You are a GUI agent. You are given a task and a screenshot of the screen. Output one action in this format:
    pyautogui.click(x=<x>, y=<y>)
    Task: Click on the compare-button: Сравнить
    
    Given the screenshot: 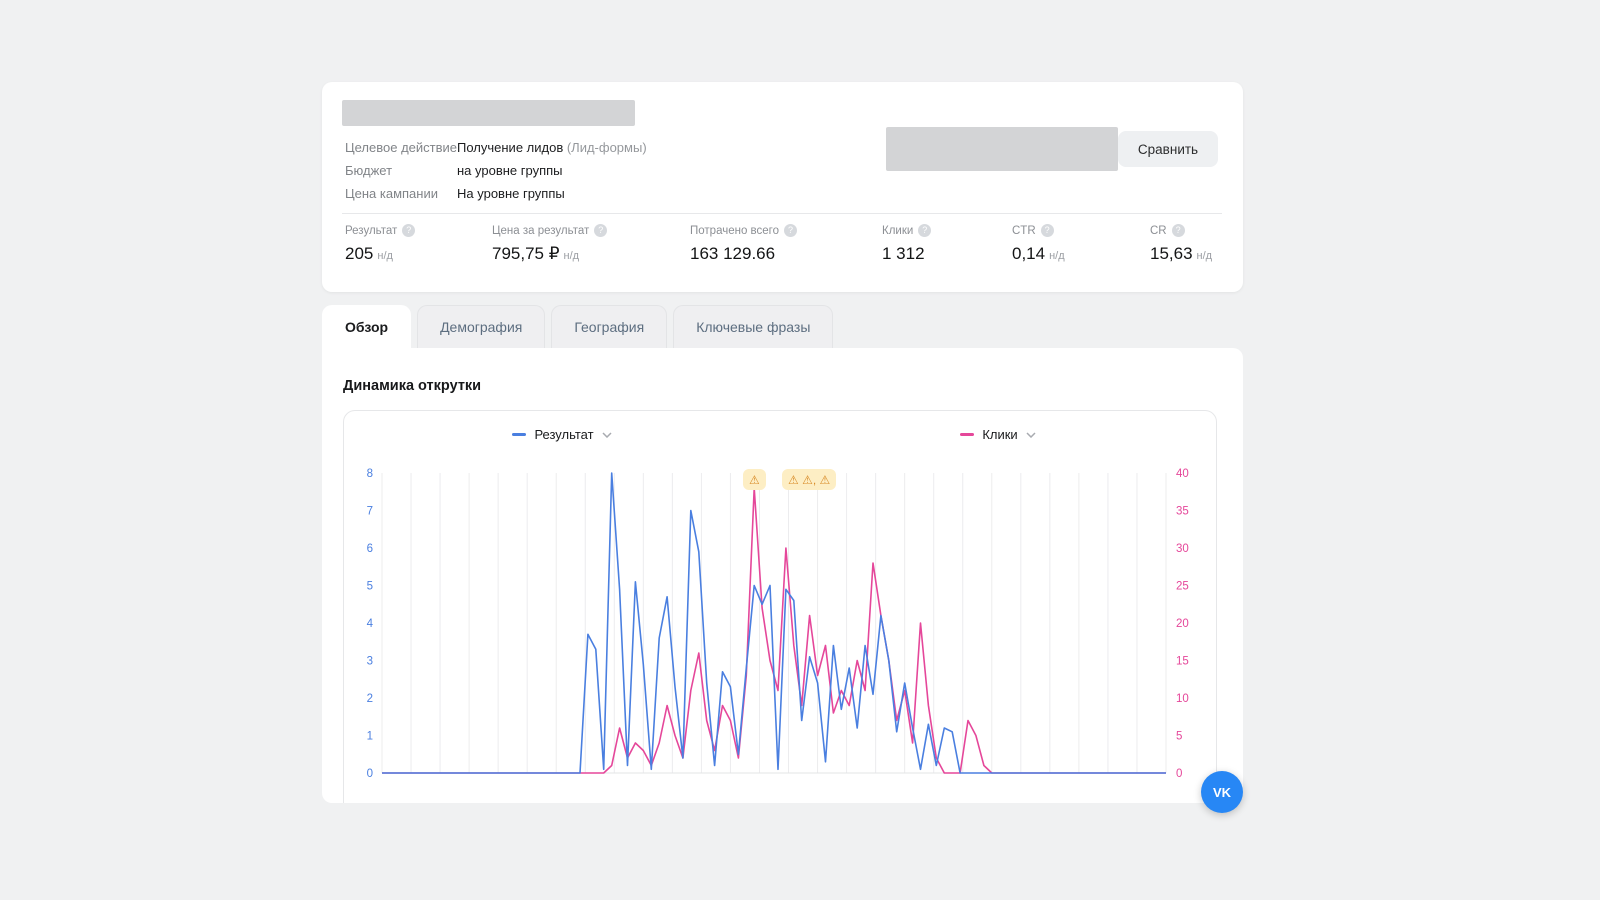 What is the action you would take?
    pyautogui.click(x=1168, y=149)
    